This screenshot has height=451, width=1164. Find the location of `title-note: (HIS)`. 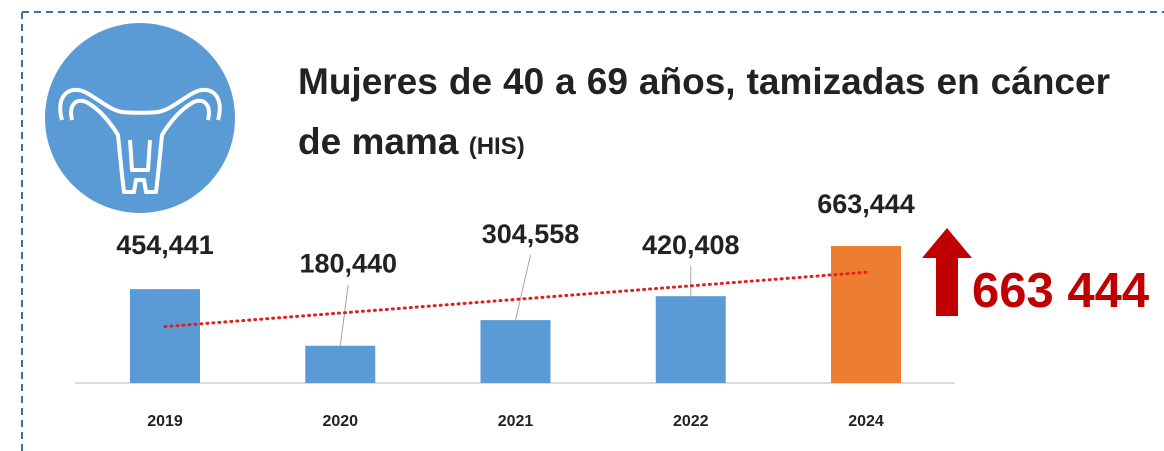

title-note: (HIS) is located at coordinates (496, 146).